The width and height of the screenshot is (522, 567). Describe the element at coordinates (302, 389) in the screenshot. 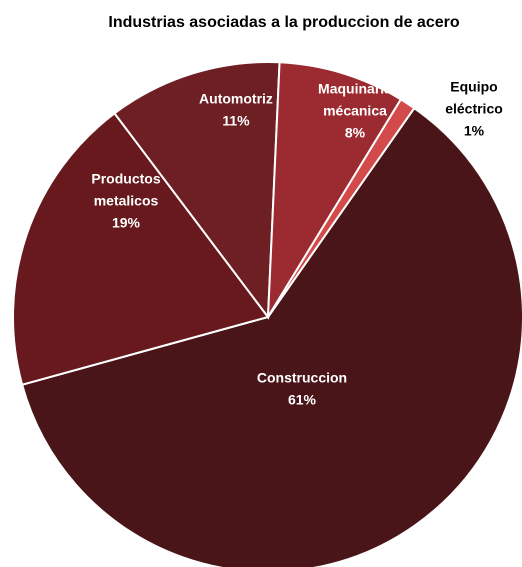

I see `slice-label-construccion: Construccion 61%` at that location.